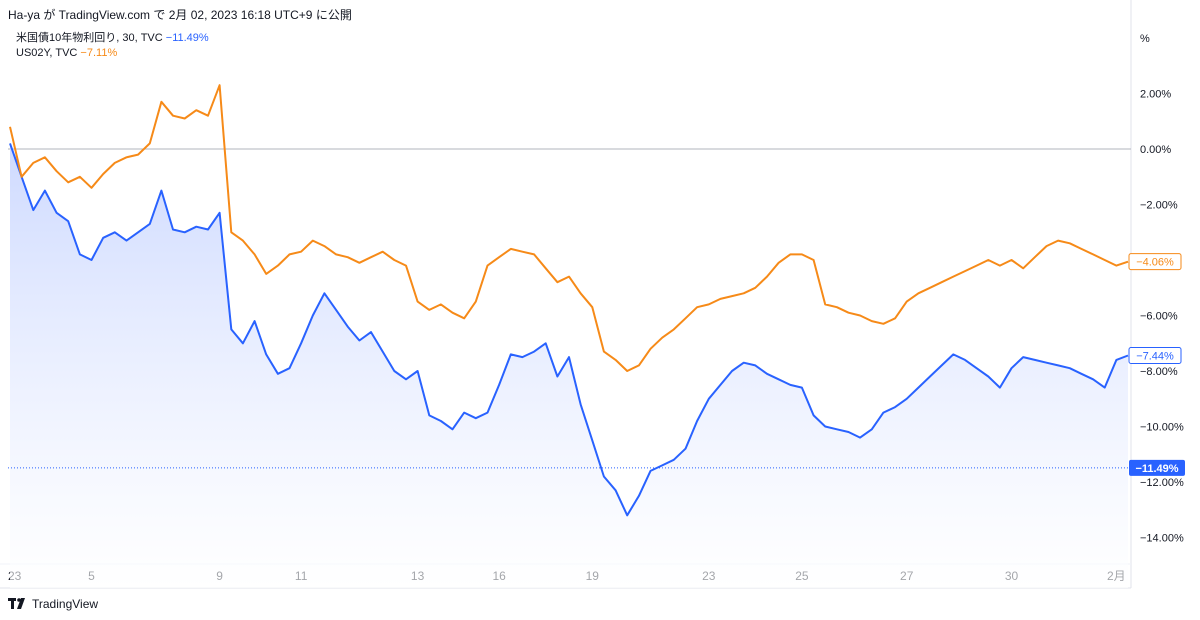 The image size is (1200, 620). I want to click on legend-series-name: 米国債10年物利回り, 30, TVC, so click(89, 38).